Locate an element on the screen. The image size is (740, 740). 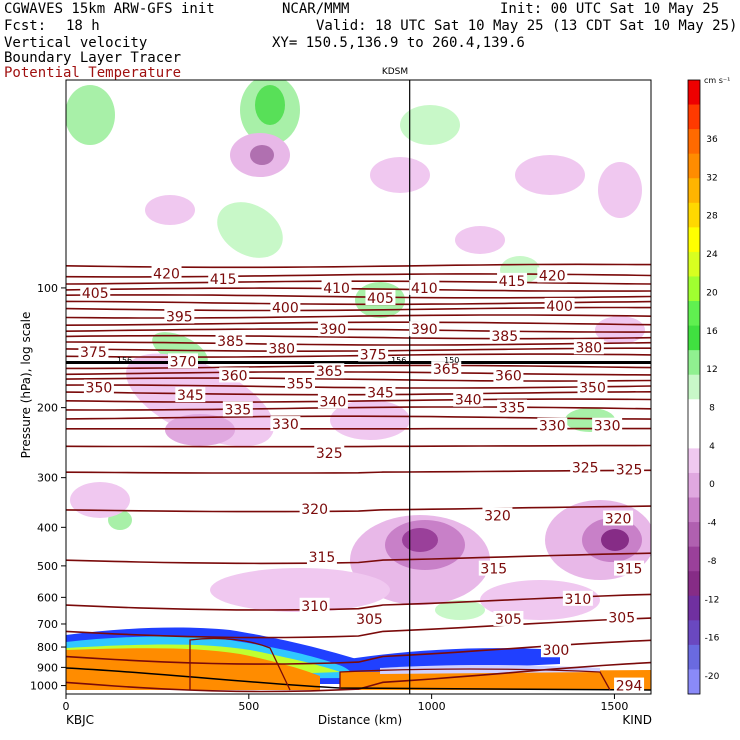
theta-label: 310 is located at coordinates (314, 607).